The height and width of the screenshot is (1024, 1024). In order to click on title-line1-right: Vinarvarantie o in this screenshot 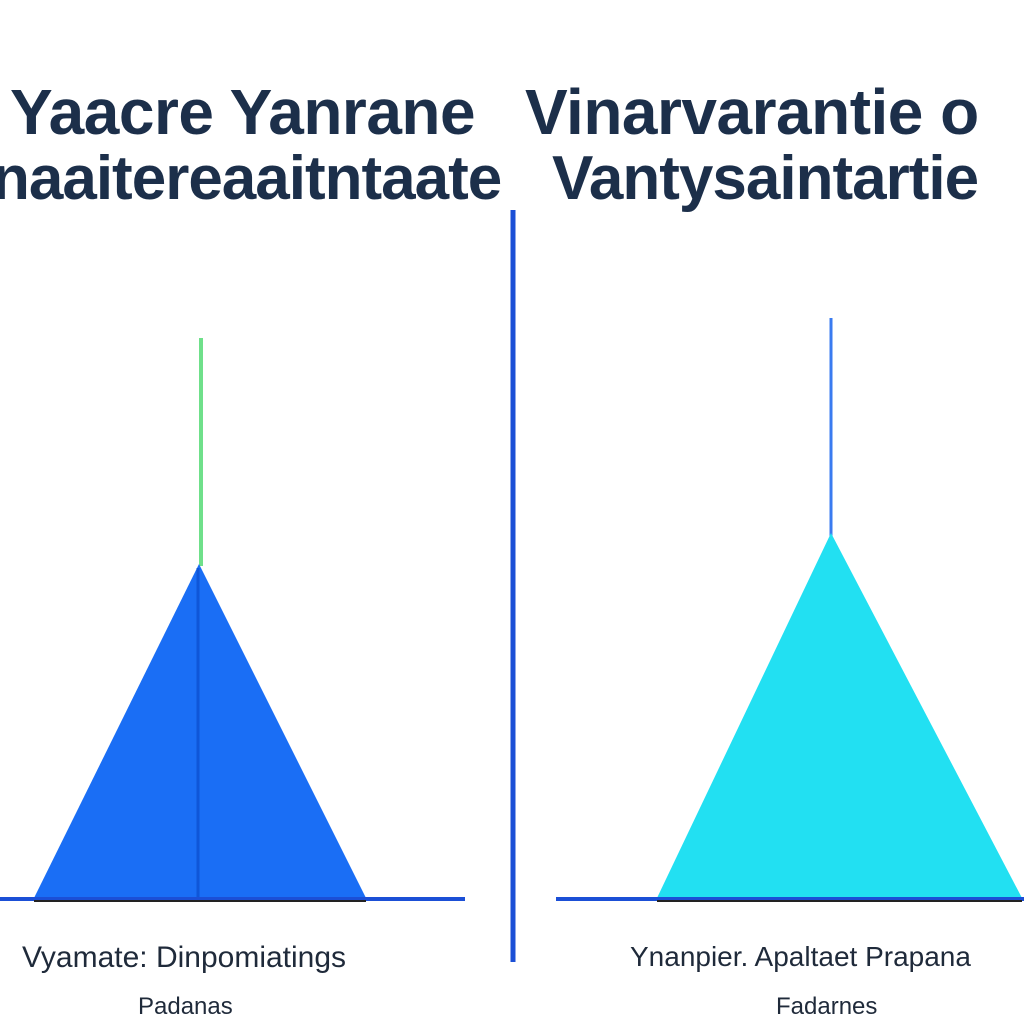, I will do `click(752, 112)`.